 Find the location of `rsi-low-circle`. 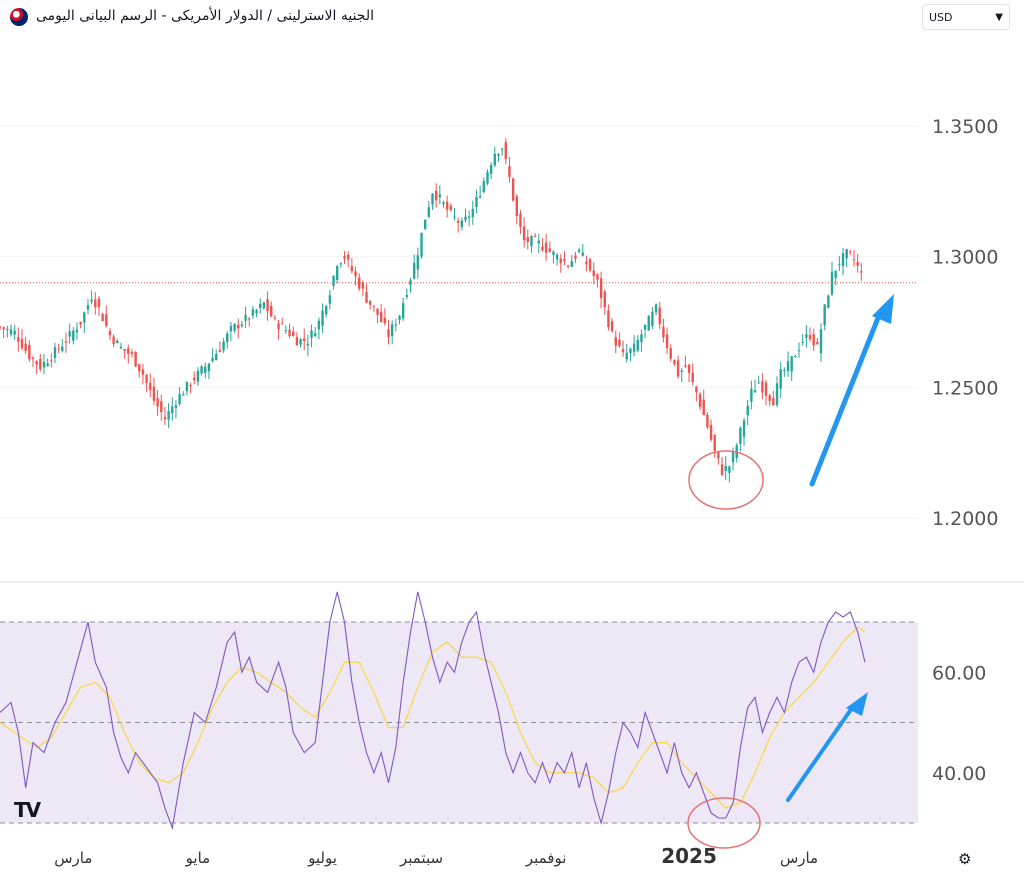

rsi-low-circle is located at coordinates (724, 823).